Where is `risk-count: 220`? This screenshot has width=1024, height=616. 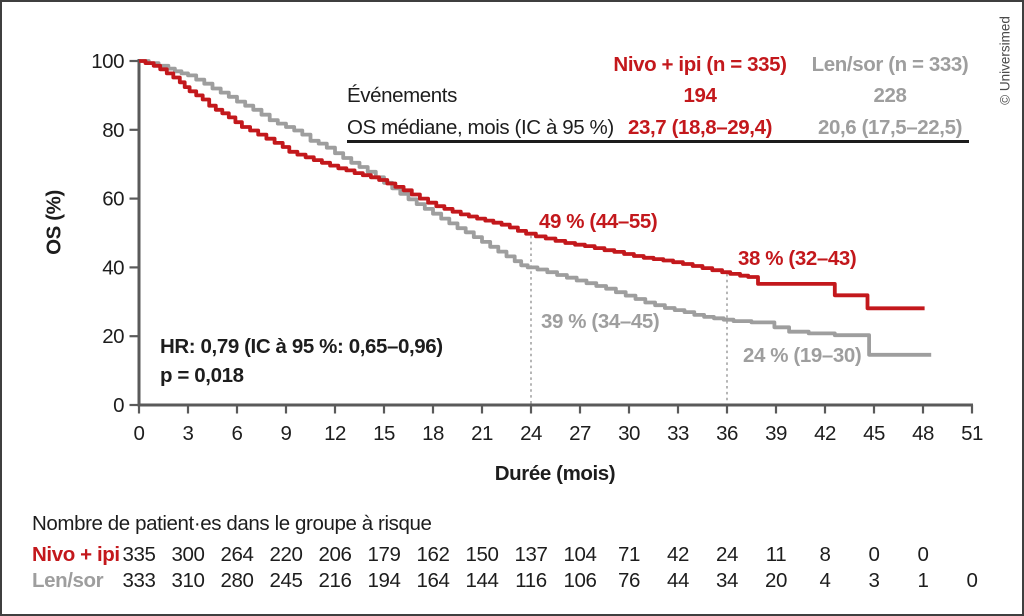
risk-count: 220 is located at coordinates (286, 554).